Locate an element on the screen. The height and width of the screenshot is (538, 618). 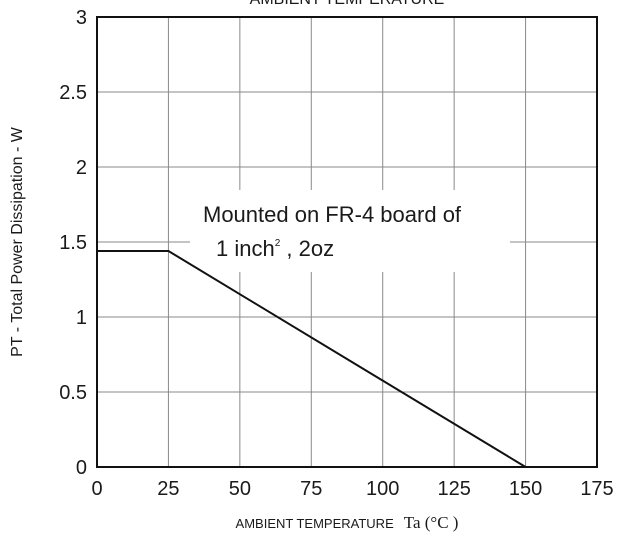
y-tick-label-0: 0 is located at coordinates (81, 468).